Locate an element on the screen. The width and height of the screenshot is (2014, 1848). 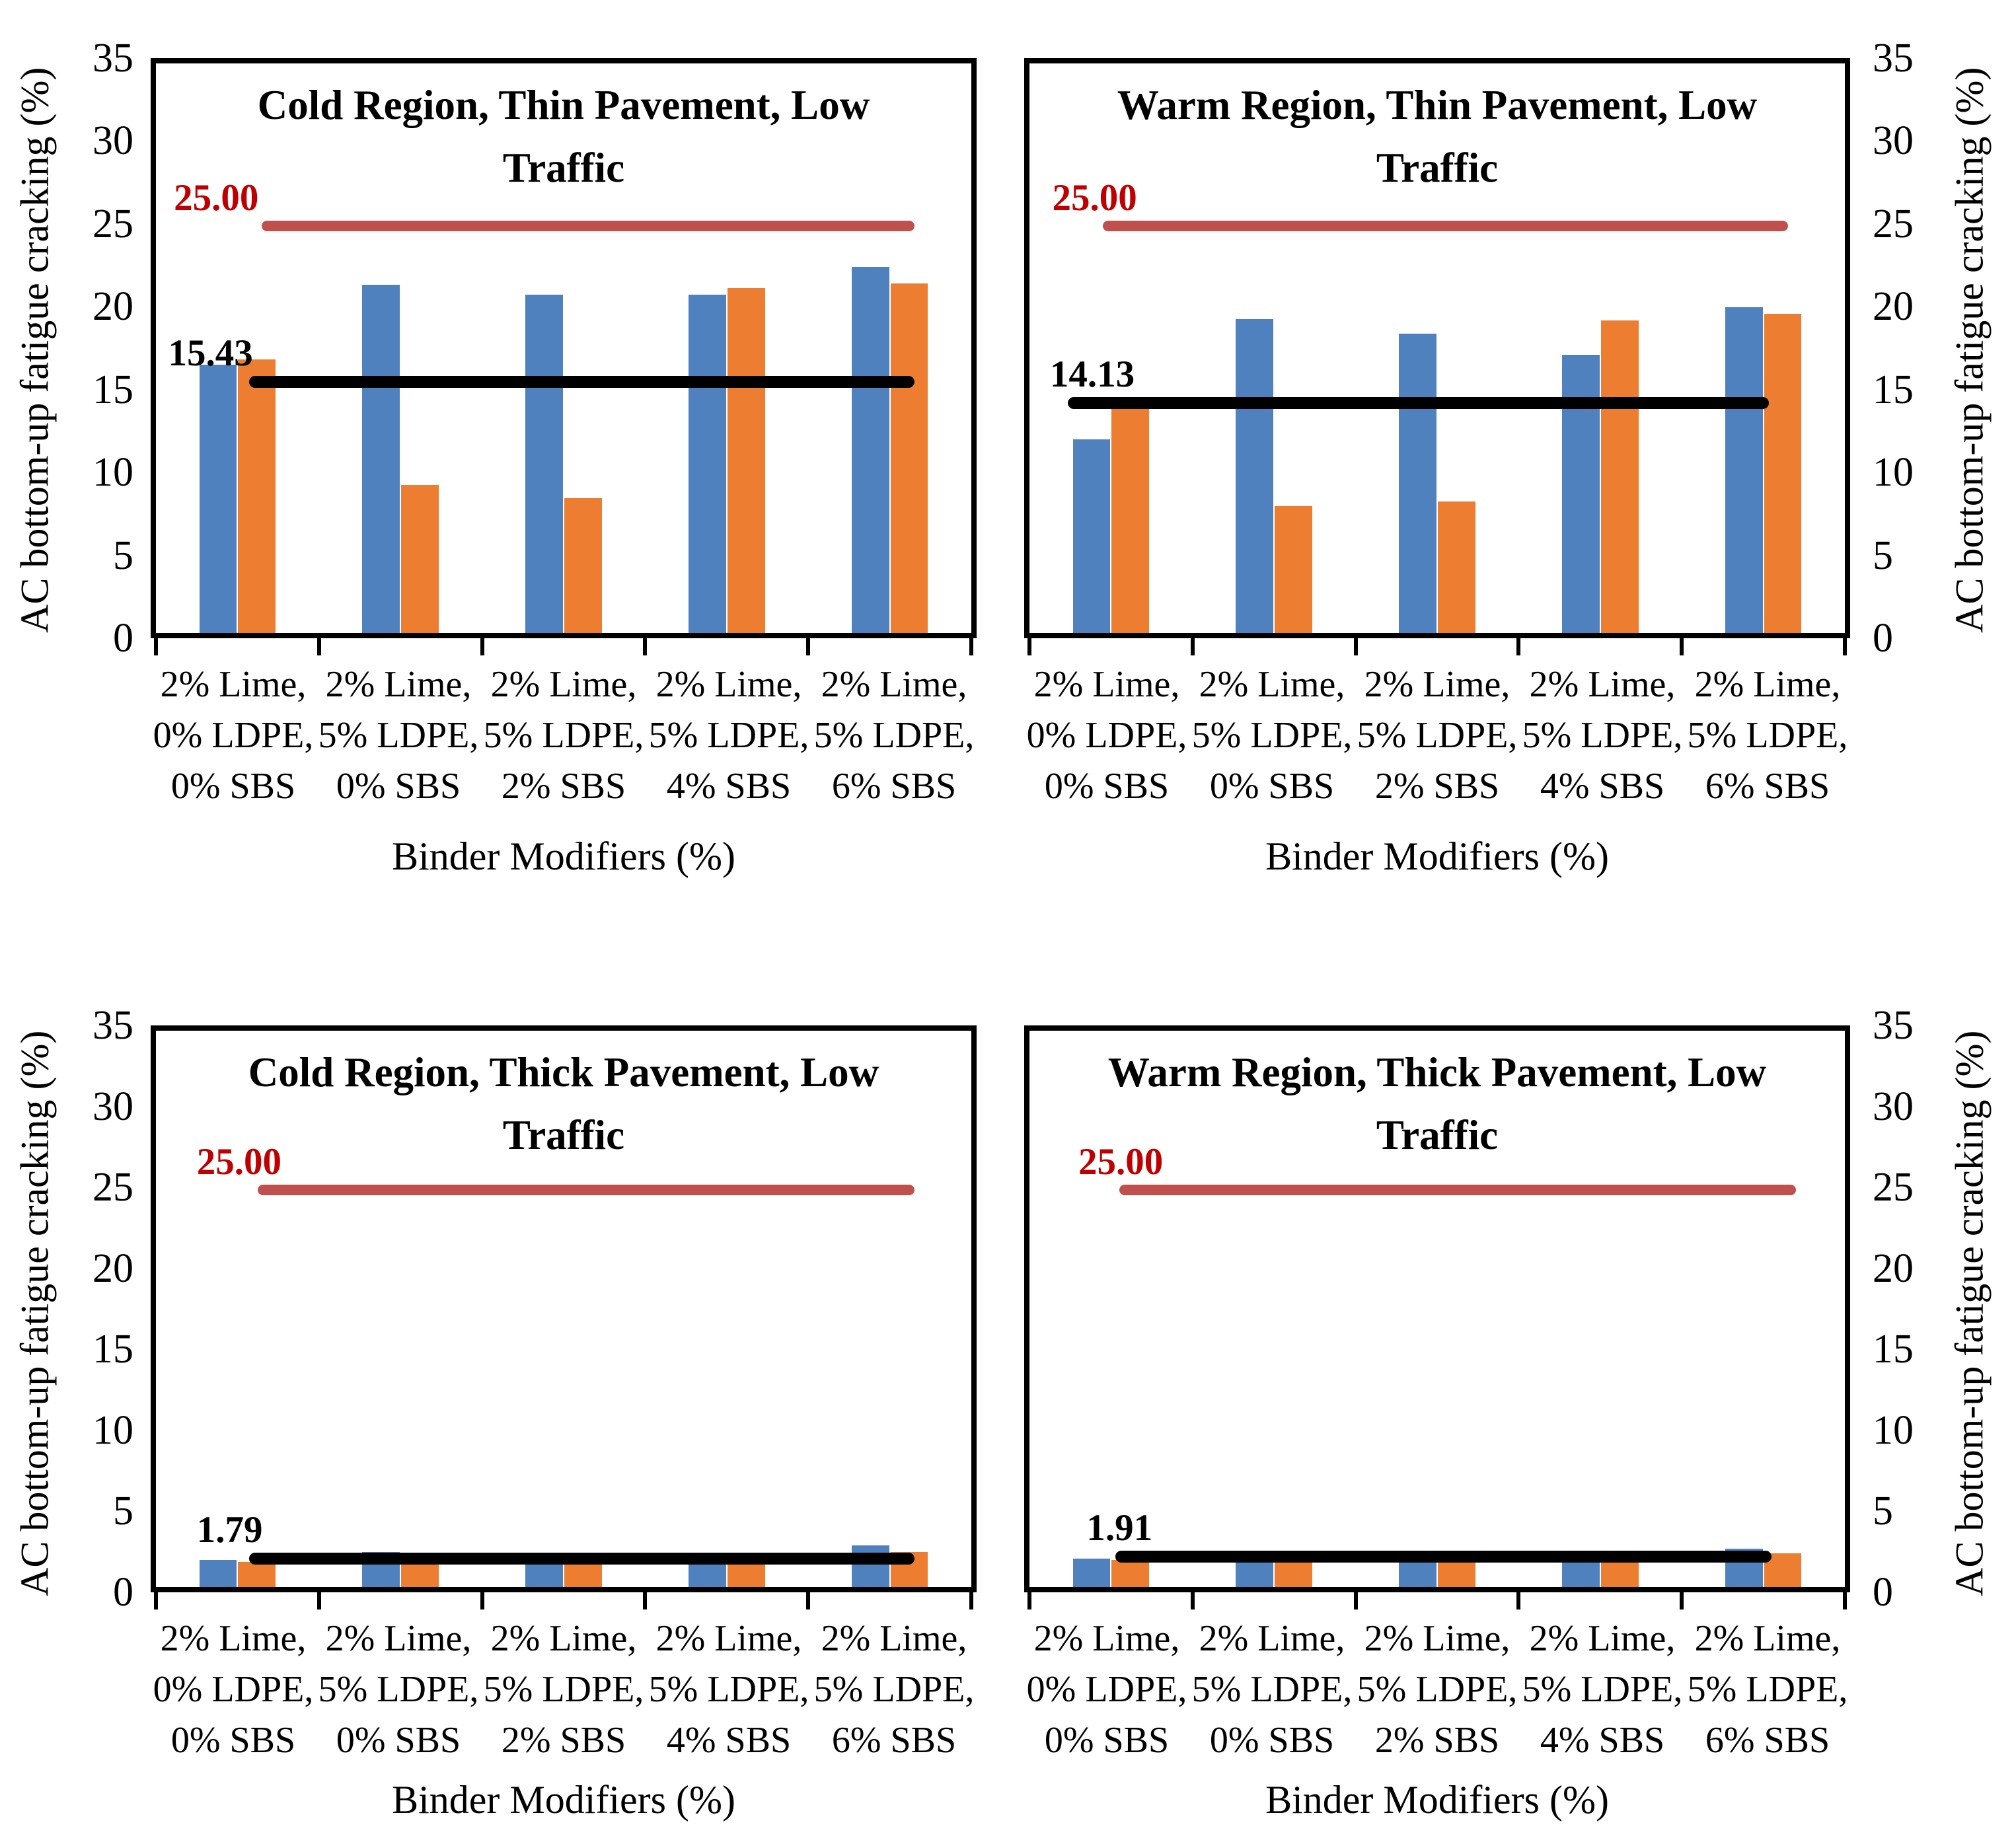
chart-title: Warm Region, Thin Pavement, Low Traffic is located at coordinates (1437, 136).